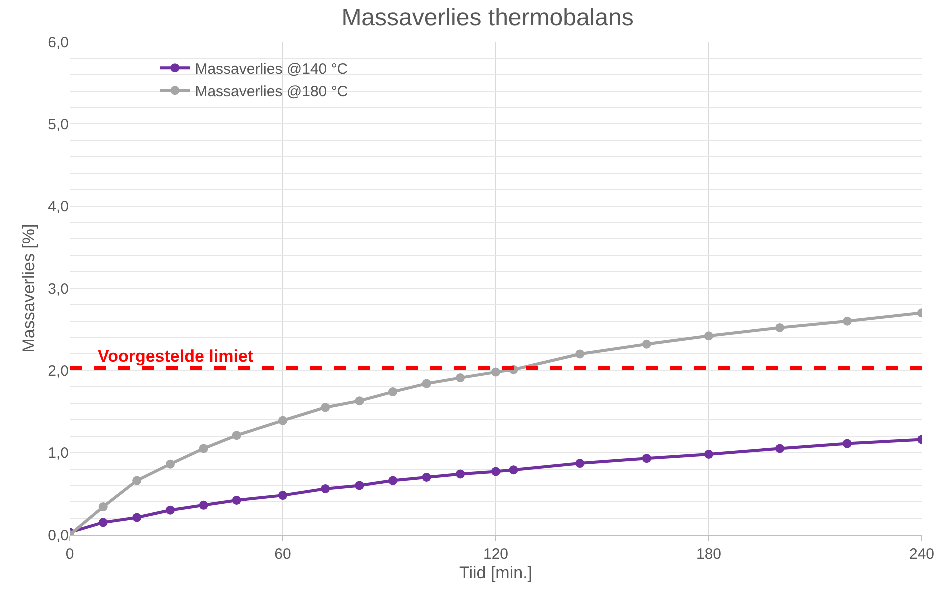  What do you see at coordinates (271, 91) in the screenshot?
I see `legend-label: Massaverlies @180 °C` at bounding box center [271, 91].